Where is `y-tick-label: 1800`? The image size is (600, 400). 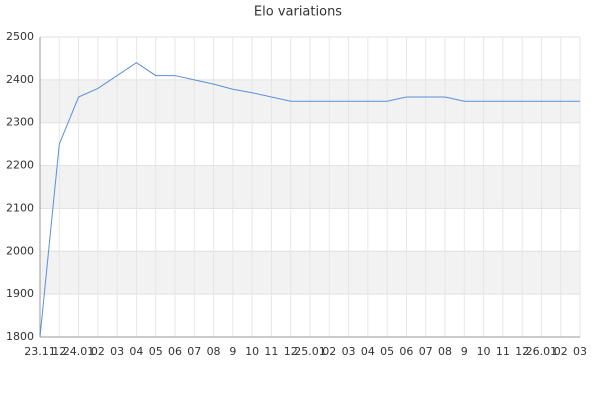
y-tick-label: 1800 is located at coordinates (20, 336).